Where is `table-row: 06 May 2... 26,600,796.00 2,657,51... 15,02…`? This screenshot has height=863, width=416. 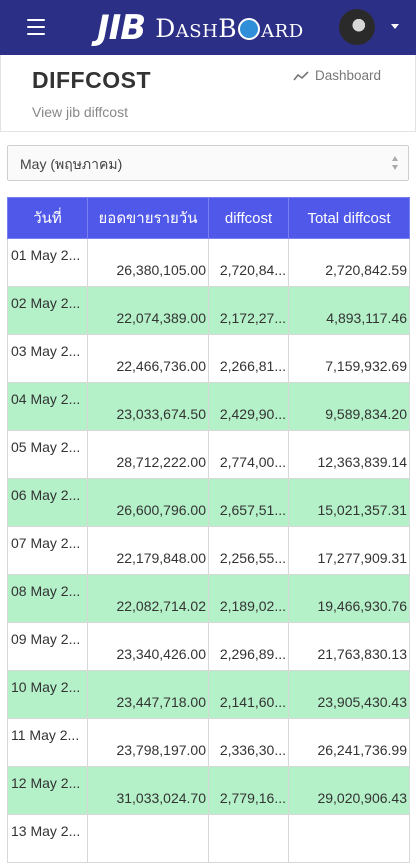
table-row: 06 May 2... 26,600,796.00 2,657,51... 15,02… is located at coordinates (208, 502).